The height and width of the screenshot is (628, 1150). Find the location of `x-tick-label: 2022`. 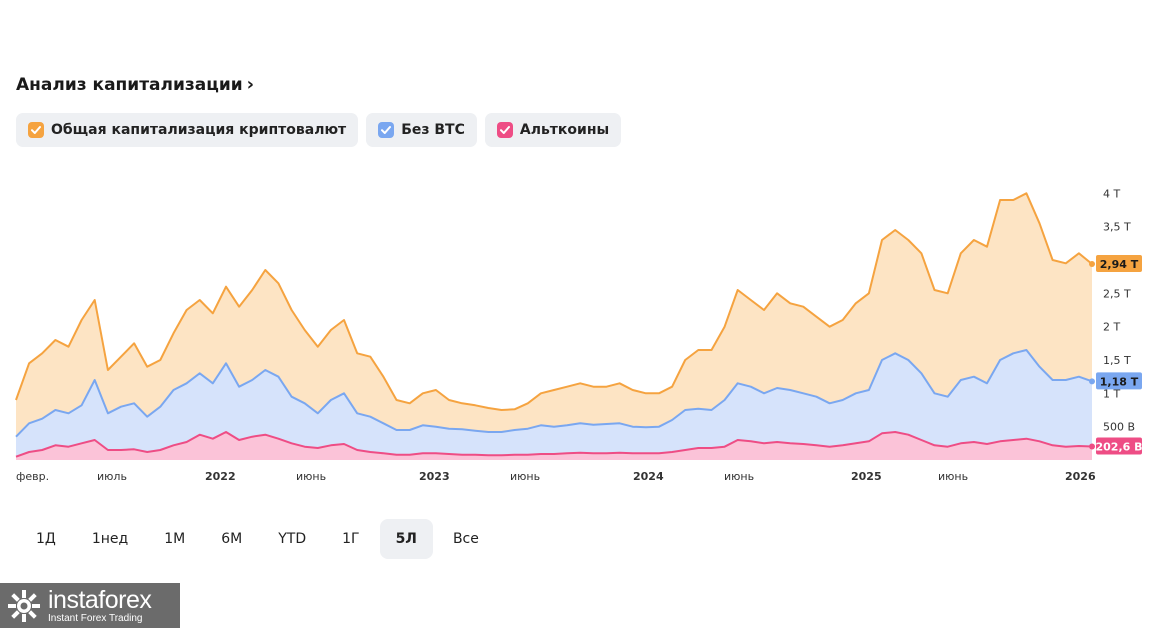

x-tick-label: 2022 is located at coordinates (220, 476).